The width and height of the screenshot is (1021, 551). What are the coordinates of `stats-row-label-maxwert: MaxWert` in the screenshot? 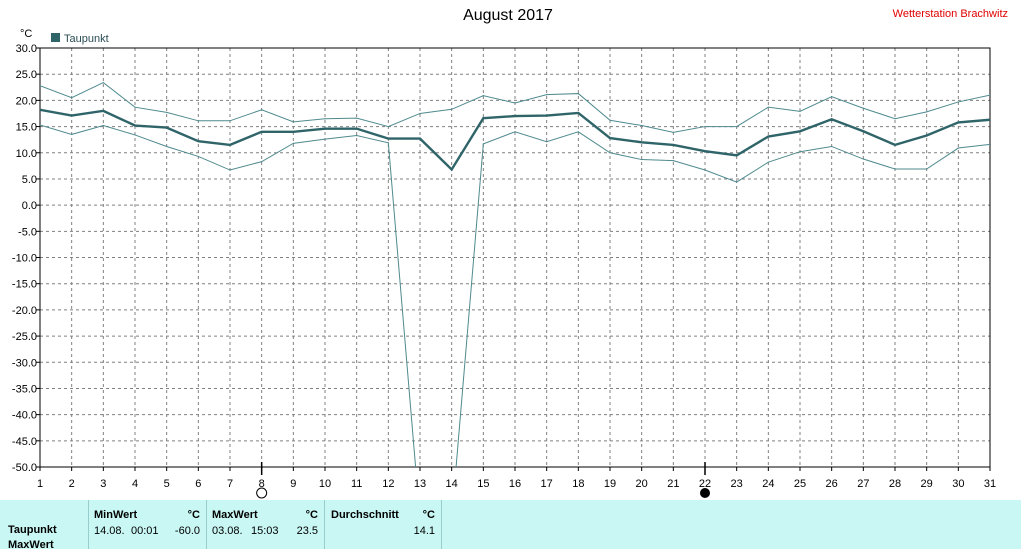 It's located at (31, 545).